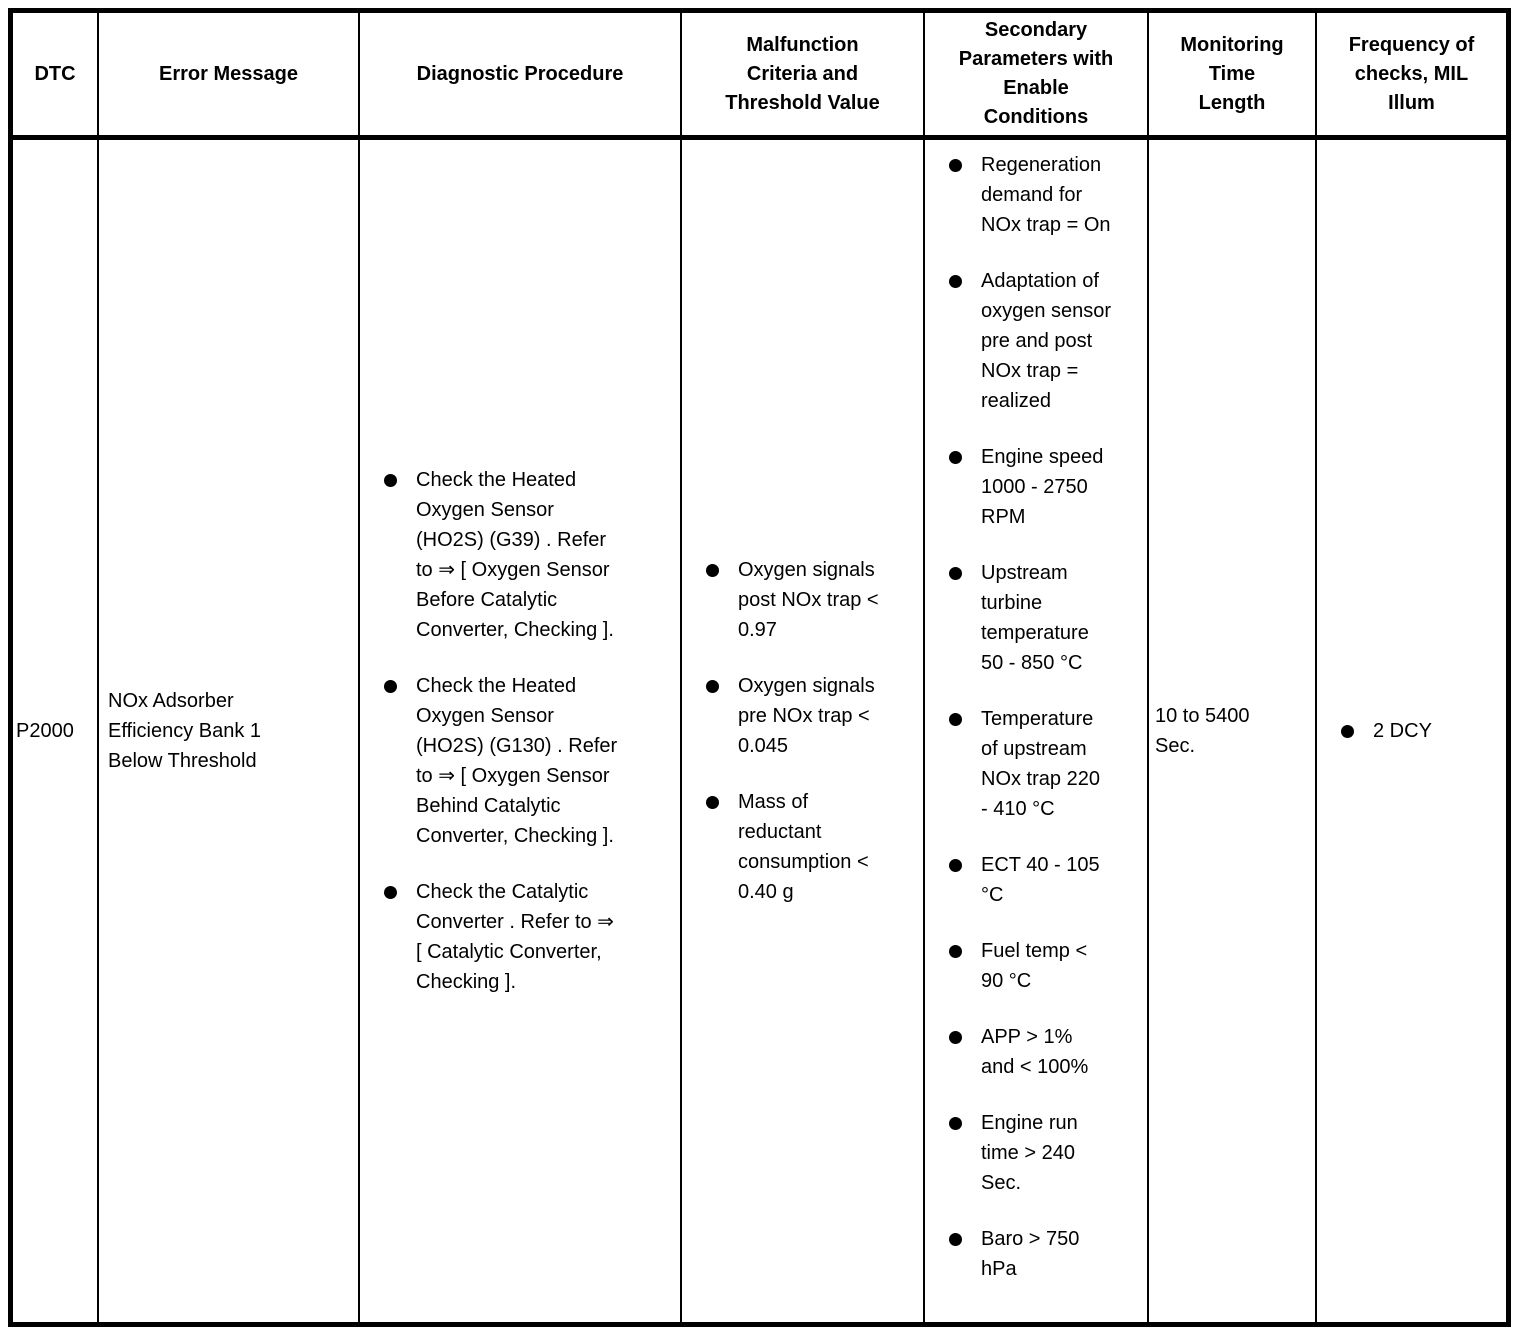 The image size is (1520, 1338). I want to click on dtc-code-cell: P2000, so click(56, 731).